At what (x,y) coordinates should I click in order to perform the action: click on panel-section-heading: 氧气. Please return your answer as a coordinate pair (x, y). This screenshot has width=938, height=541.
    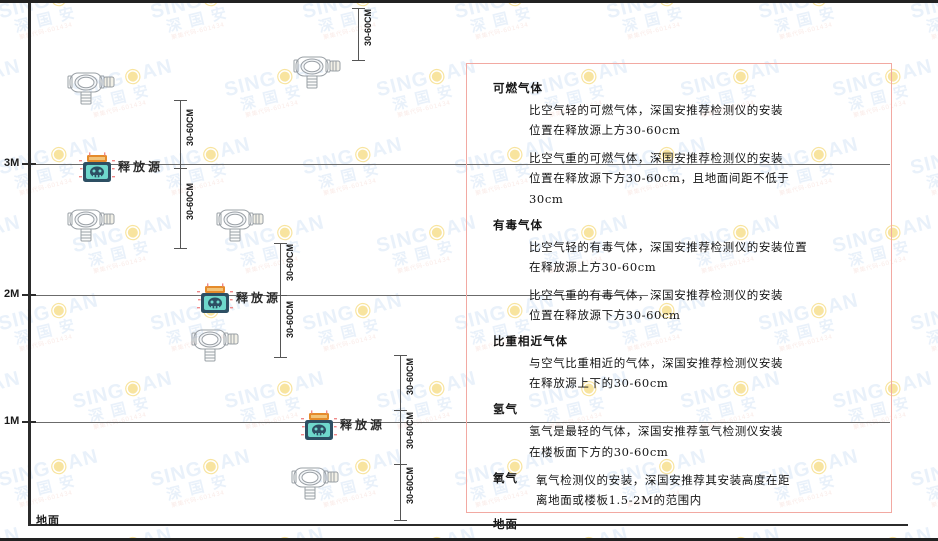
    Looking at the image, I should click on (505, 477).